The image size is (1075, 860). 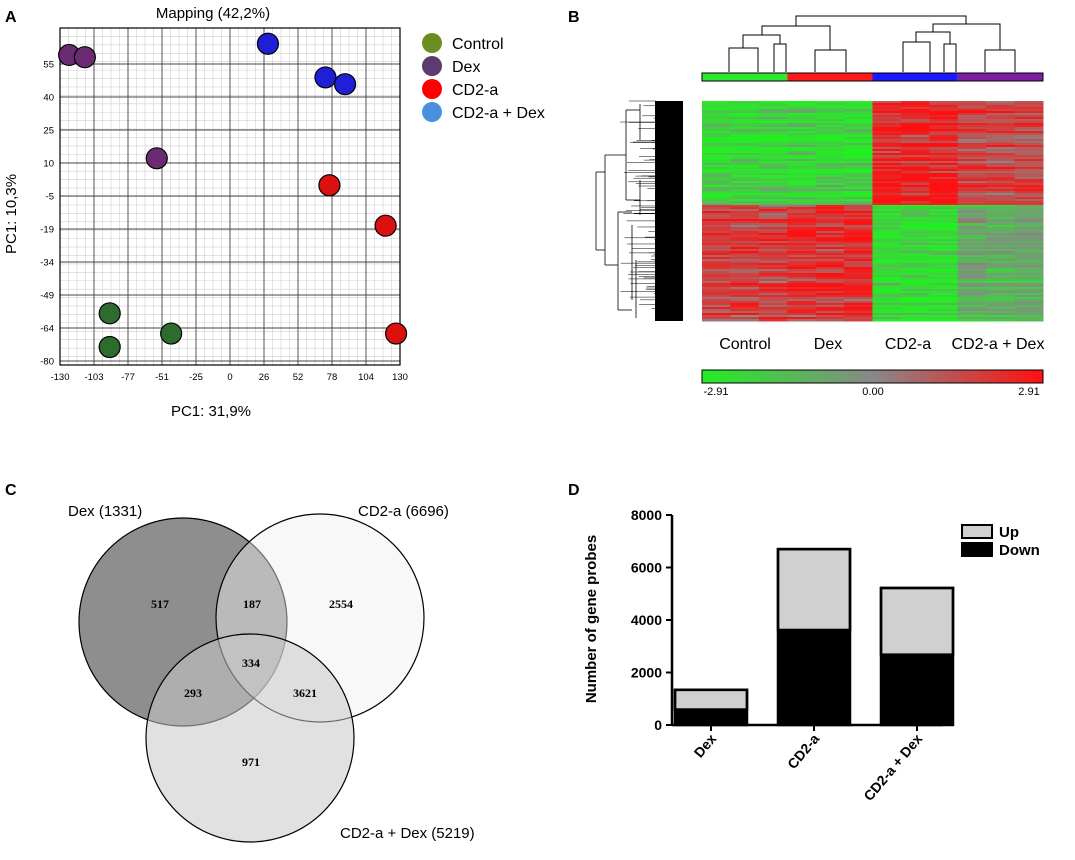 What do you see at coordinates (591, 619) in the screenshot?
I see `bar-y-label: Number of gene probes` at bounding box center [591, 619].